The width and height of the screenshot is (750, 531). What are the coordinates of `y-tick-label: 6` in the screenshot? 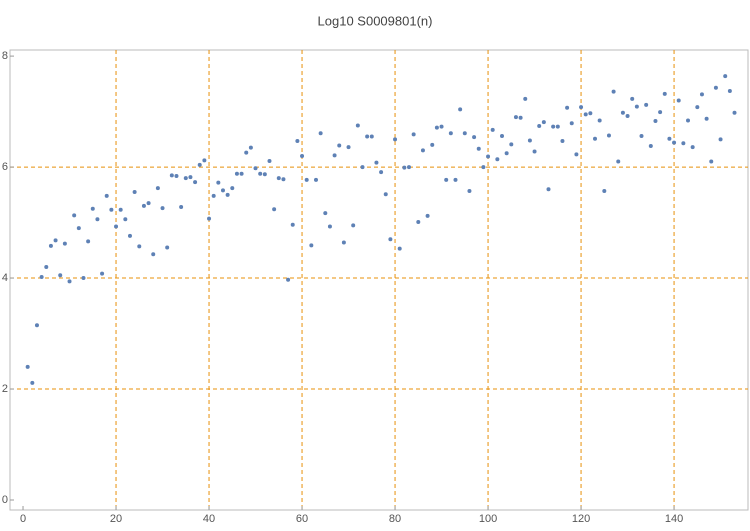 It's located at (5, 167).